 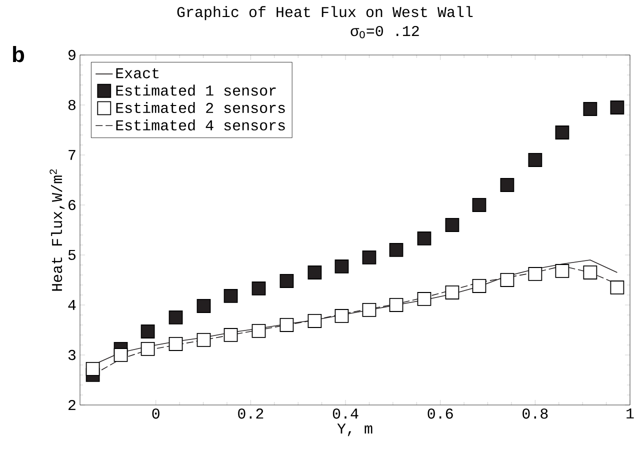 I want to click on x-tick-label: 0.8, so click(x=535, y=413).